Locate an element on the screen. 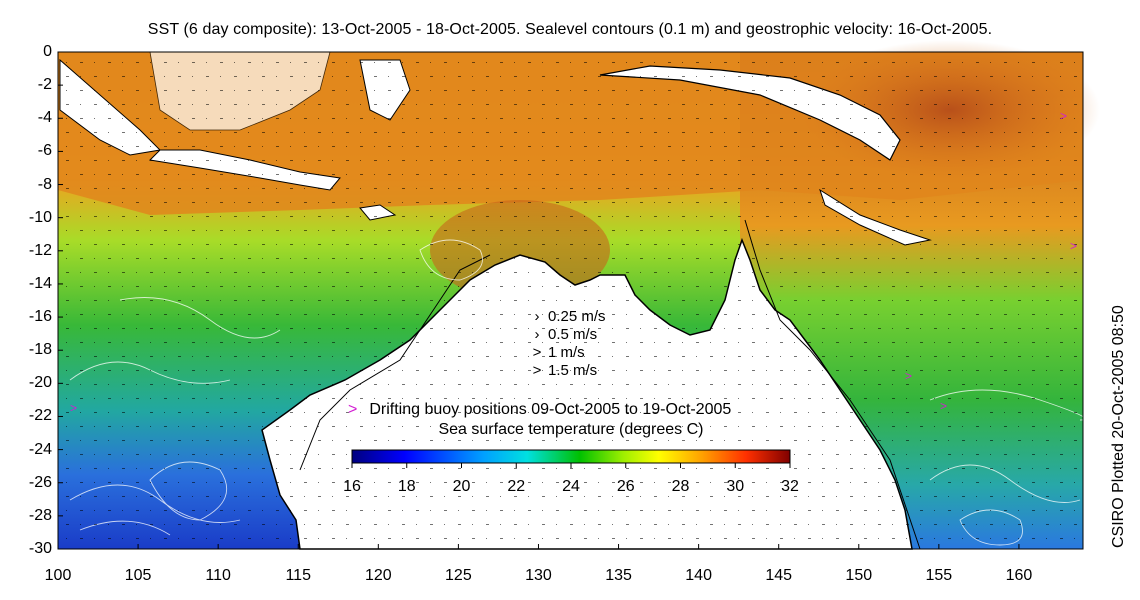 The width and height of the screenshot is (1140, 600). x-tick-label: 140 is located at coordinates (698, 575).